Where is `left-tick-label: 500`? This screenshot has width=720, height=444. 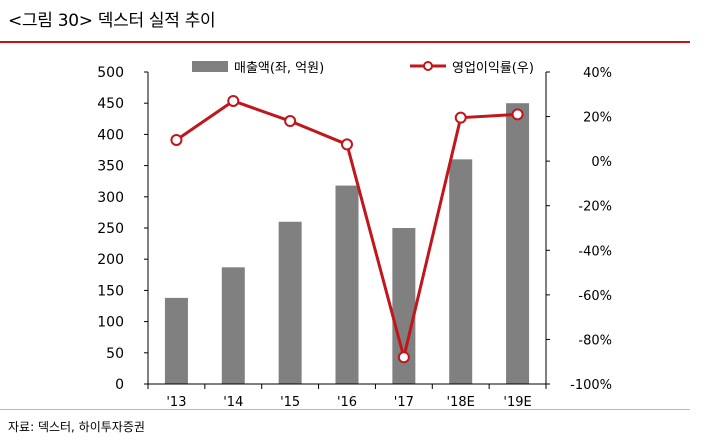
left-tick-label: 500 is located at coordinates (110, 73).